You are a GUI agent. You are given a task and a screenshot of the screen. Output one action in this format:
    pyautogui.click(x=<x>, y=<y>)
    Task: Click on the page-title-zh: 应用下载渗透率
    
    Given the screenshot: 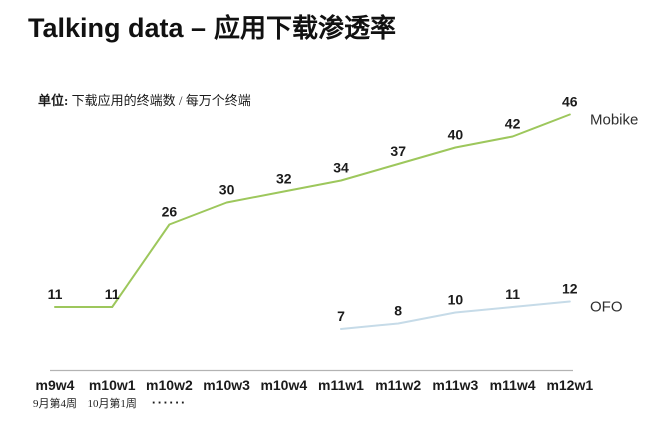 What is the action you would take?
    pyautogui.click(x=305, y=28)
    